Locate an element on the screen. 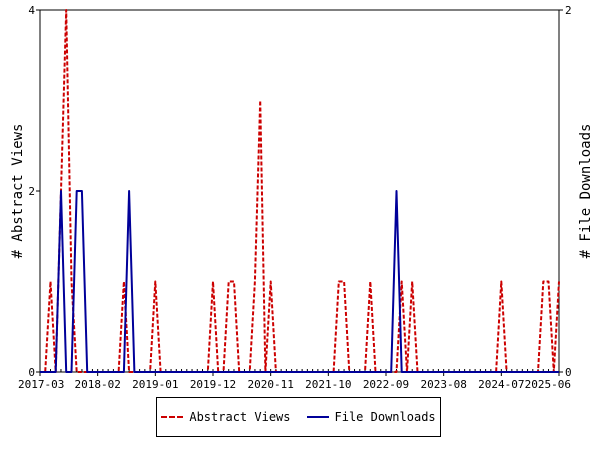 The image size is (600, 450). legend-item-file-downloads: File Downloads is located at coordinates (371, 417).